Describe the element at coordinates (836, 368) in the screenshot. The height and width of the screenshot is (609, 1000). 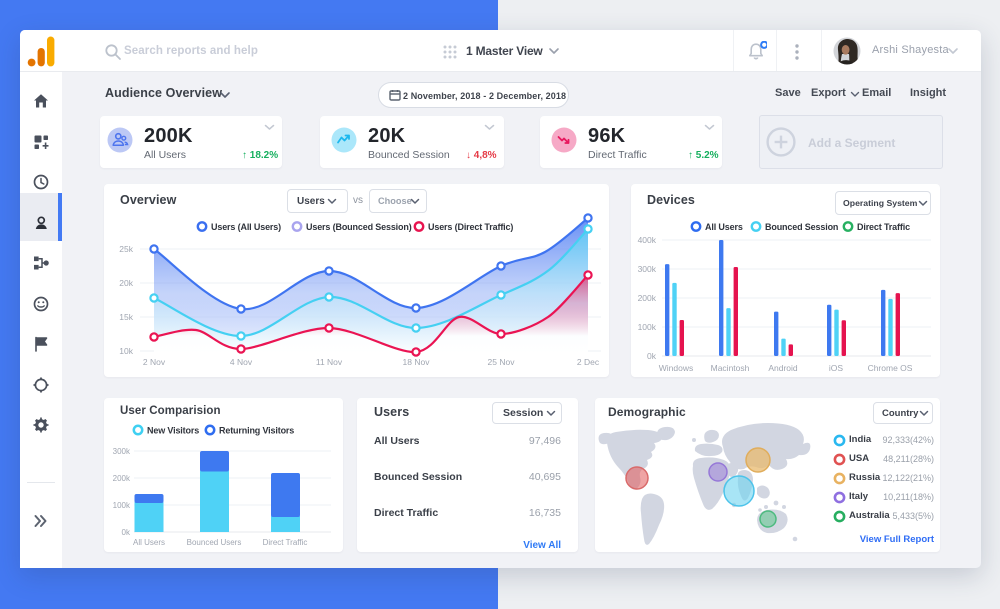
I see `svg-text: iOS` at that location.